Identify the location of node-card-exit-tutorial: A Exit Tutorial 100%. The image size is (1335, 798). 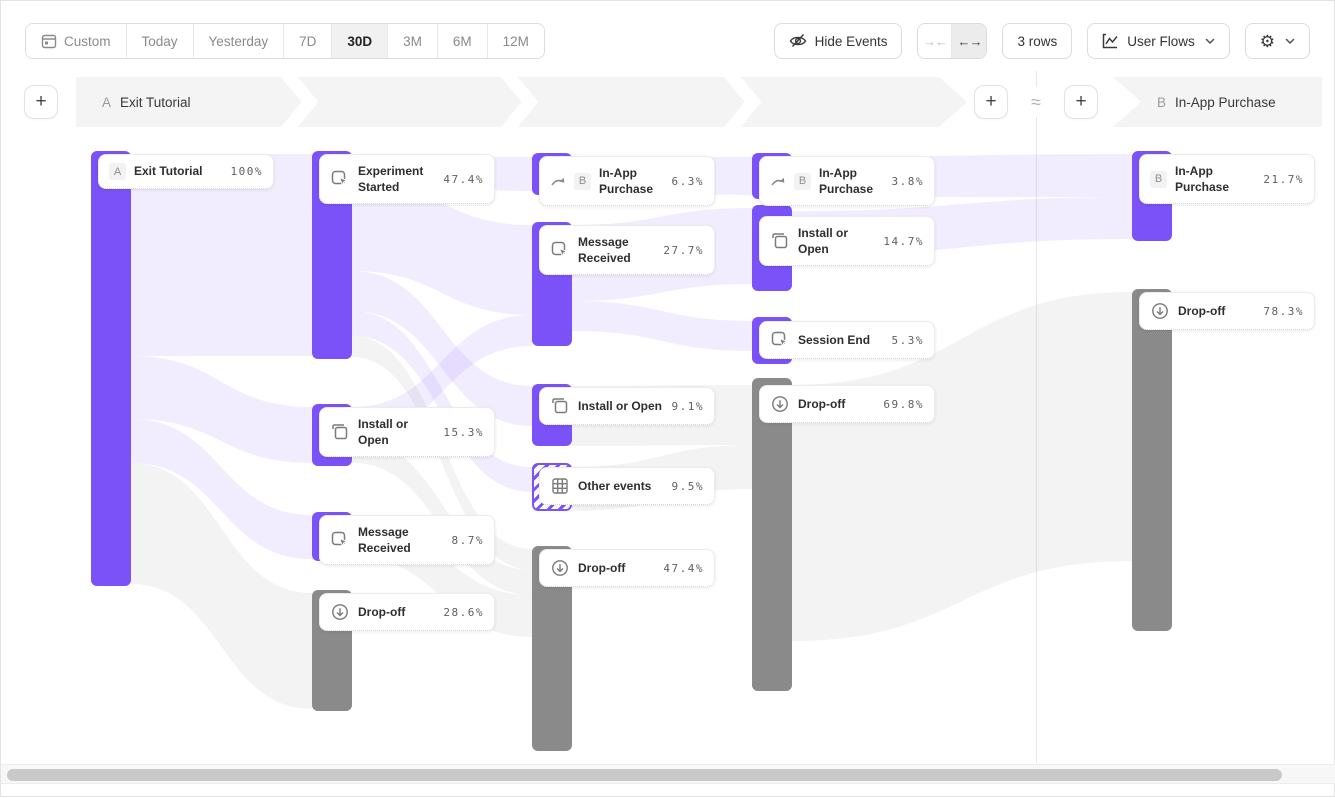
(186, 171).